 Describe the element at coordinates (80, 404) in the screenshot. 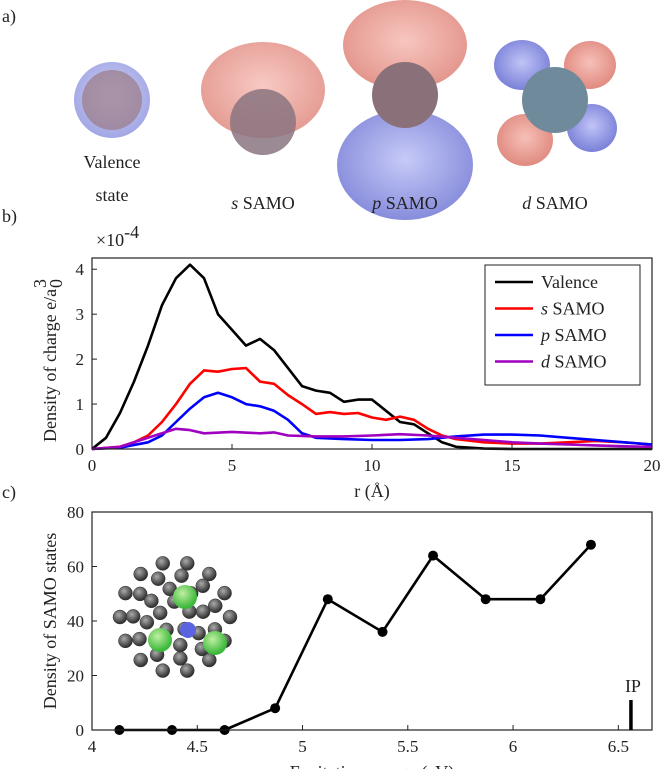

I see `y-tick-label: 1` at that location.